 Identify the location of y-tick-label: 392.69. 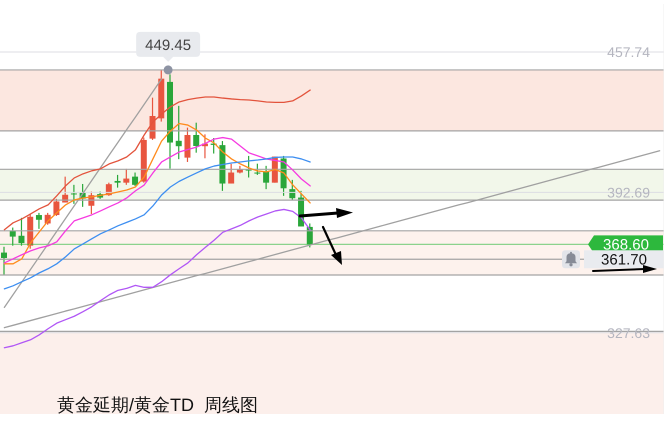
(628, 192).